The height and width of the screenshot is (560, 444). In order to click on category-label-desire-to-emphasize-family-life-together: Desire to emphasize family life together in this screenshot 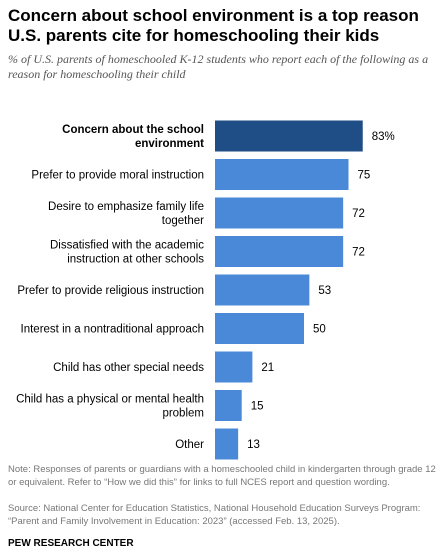, I will do `click(126, 214)`.